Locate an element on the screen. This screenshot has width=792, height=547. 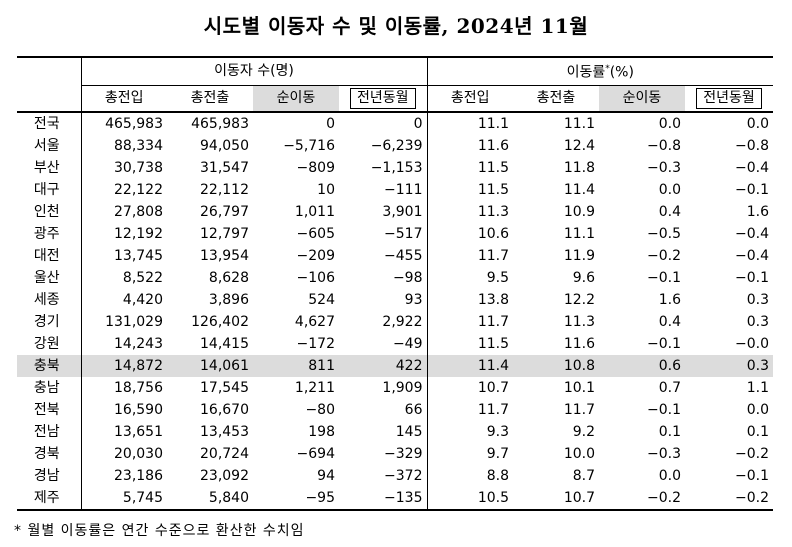
yoy-cell: −455 is located at coordinates (403, 255).